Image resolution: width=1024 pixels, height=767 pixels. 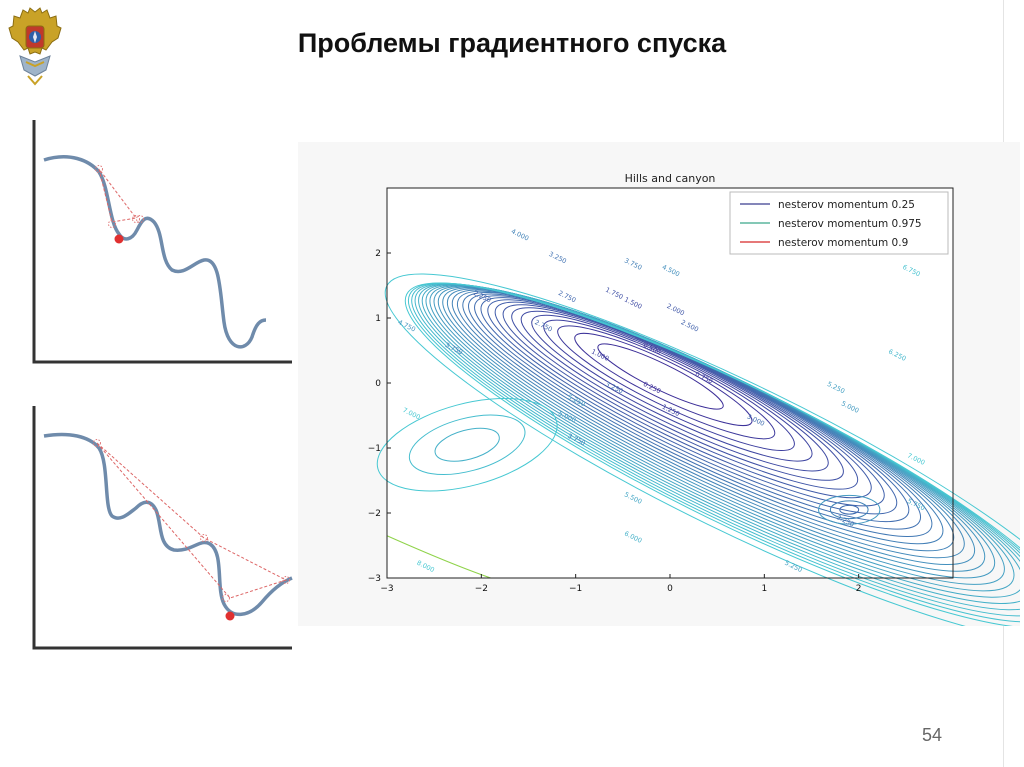 What do you see at coordinates (670, 178) in the screenshot?
I see `chart-title: Hills and canyon` at bounding box center [670, 178].